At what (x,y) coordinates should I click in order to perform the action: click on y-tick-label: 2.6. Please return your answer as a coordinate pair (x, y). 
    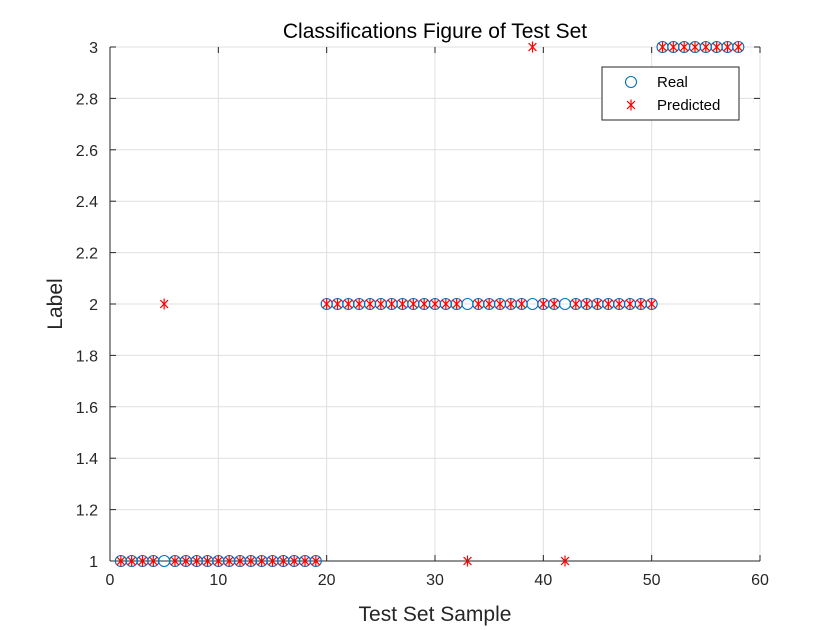
    Looking at the image, I should click on (87, 151).